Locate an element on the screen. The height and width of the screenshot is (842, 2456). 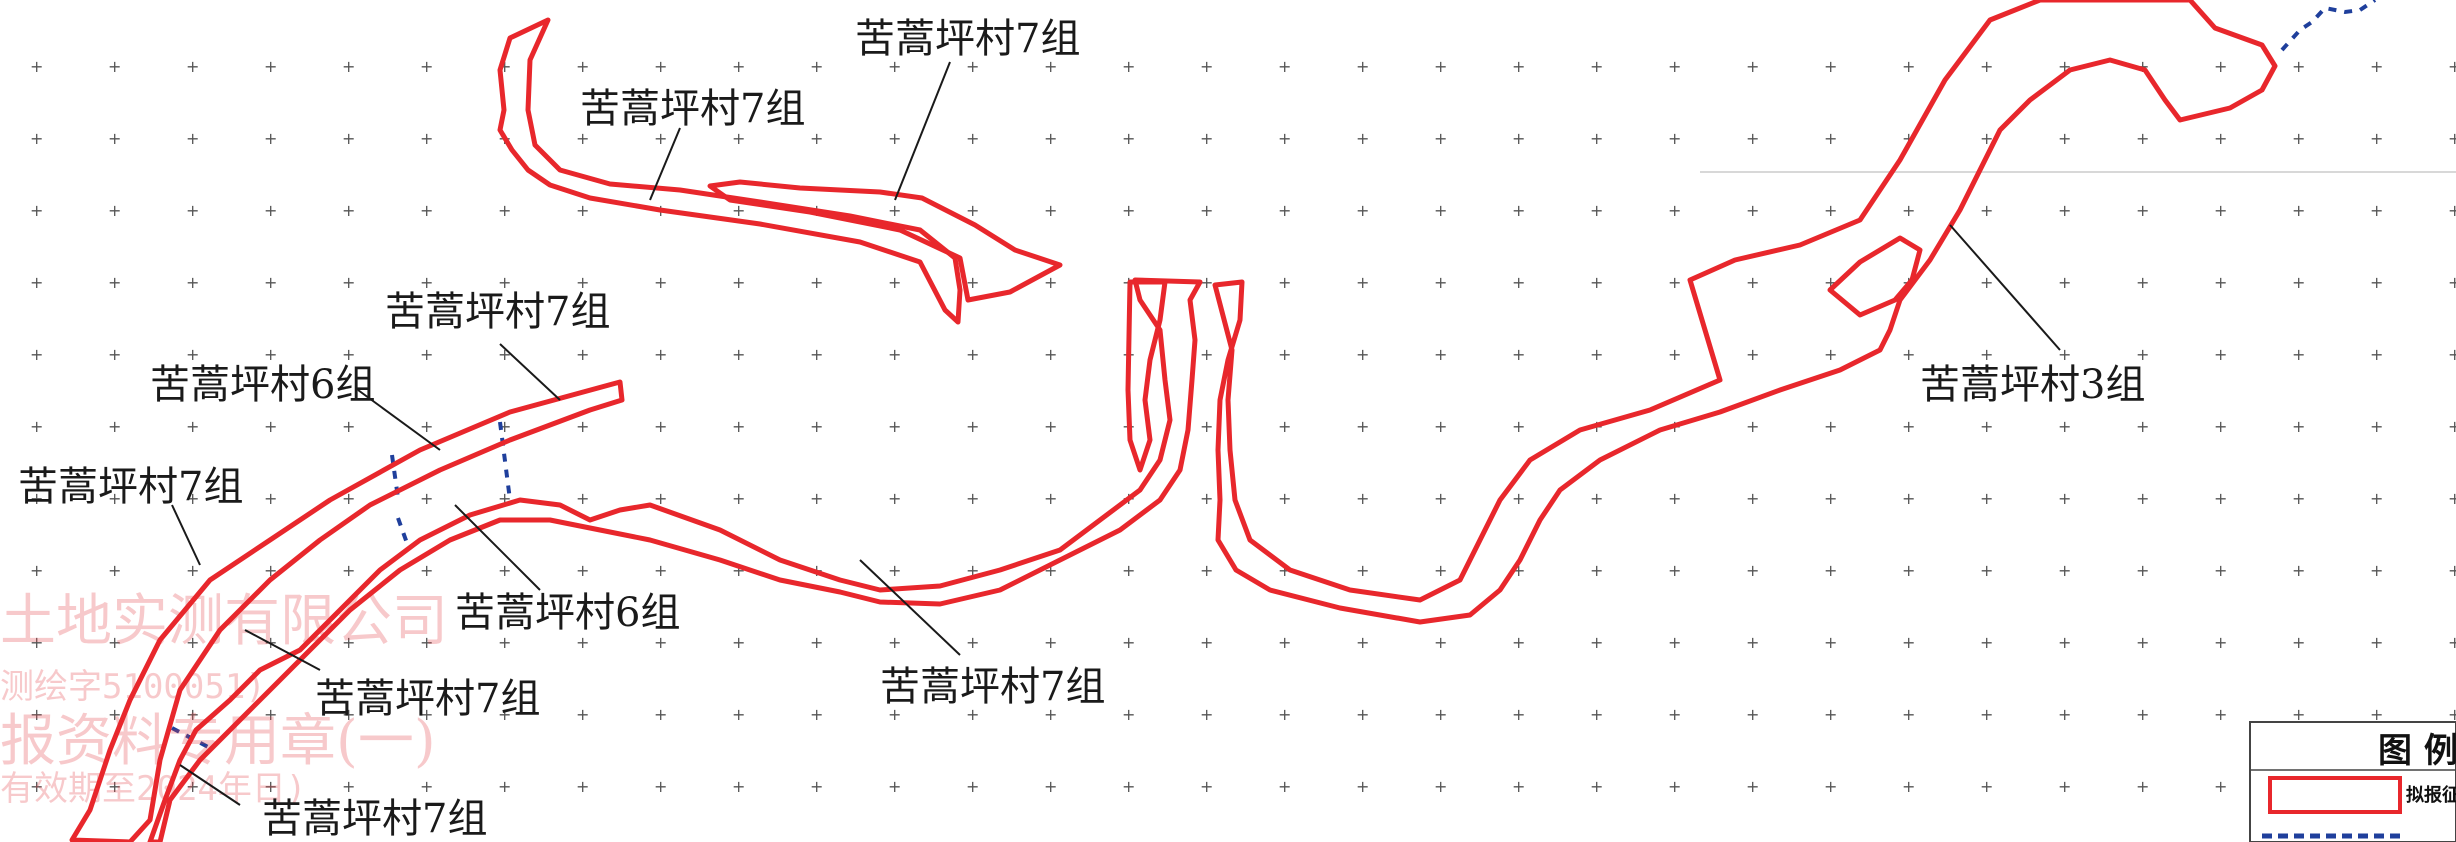
label-group-7-f: 苦蒿坪村7组 is located at coordinates (992, 687).